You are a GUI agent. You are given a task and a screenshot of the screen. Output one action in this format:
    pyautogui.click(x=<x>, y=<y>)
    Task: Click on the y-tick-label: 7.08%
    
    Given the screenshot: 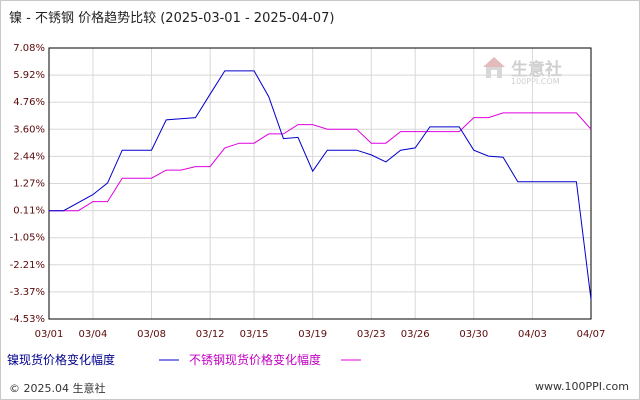 What is the action you would take?
    pyautogui.click(x=29, y=48)
    